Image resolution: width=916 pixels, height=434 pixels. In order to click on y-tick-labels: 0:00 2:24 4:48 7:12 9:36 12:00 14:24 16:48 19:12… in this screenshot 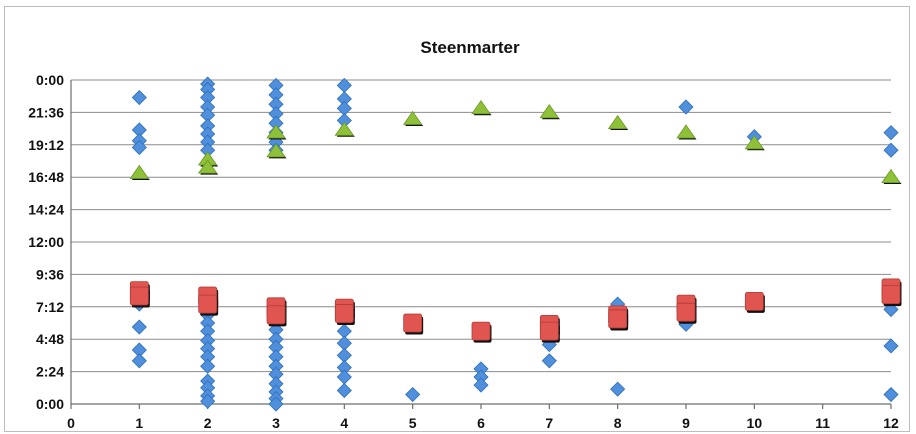, I will do `click(46, 242)`.